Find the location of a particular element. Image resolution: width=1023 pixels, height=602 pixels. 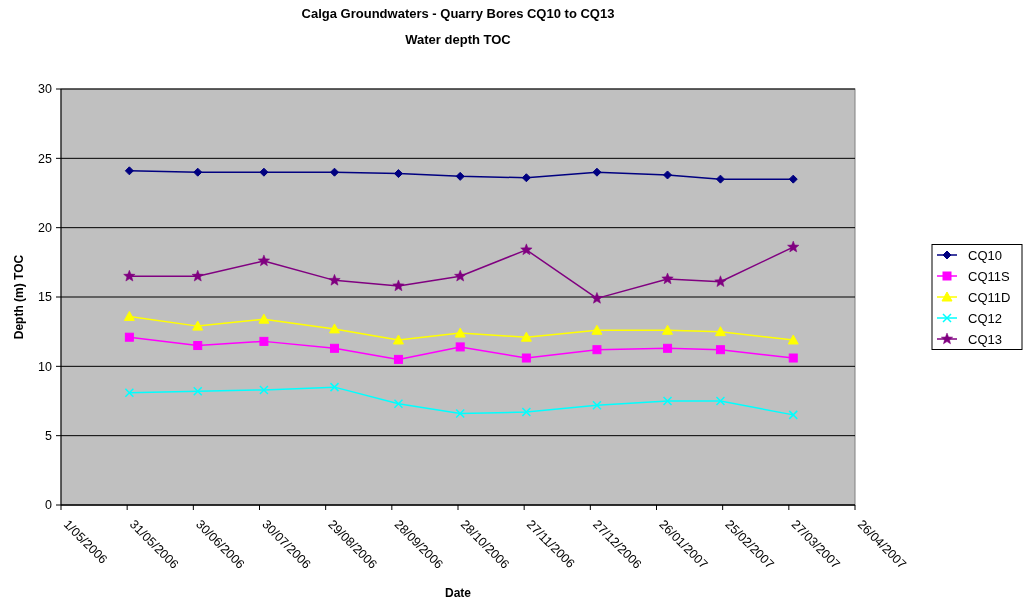

y-axis-title: Depth (m) TOC is located at coordinates (19, 297).